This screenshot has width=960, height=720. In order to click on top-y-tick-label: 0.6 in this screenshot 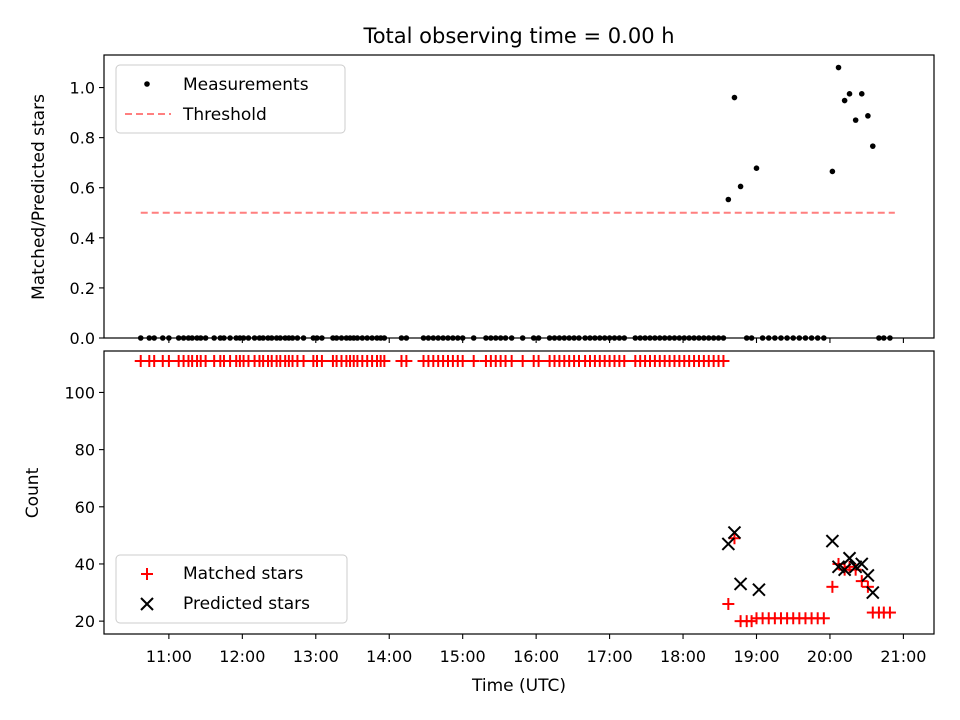, I will do `click(82, 188)`.